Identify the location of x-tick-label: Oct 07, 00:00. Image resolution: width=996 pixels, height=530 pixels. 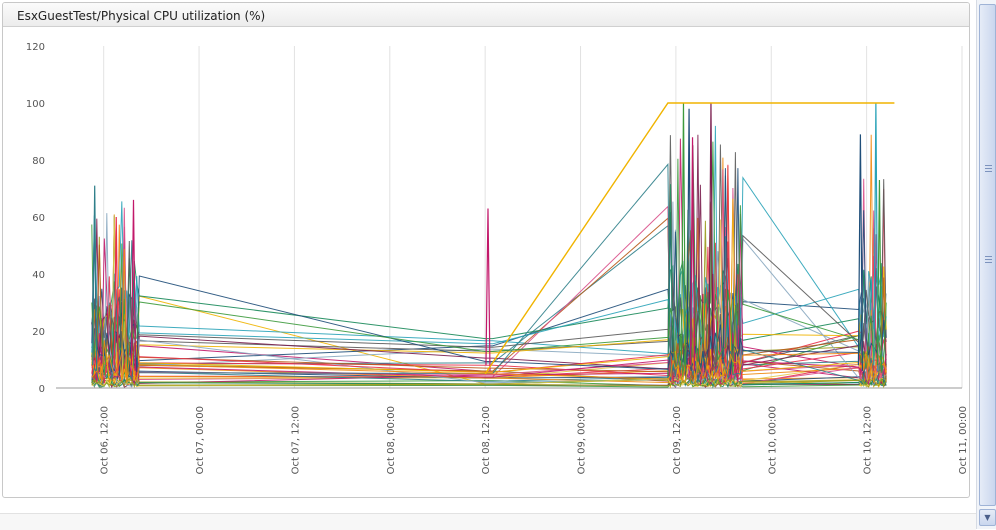
(200, 440).